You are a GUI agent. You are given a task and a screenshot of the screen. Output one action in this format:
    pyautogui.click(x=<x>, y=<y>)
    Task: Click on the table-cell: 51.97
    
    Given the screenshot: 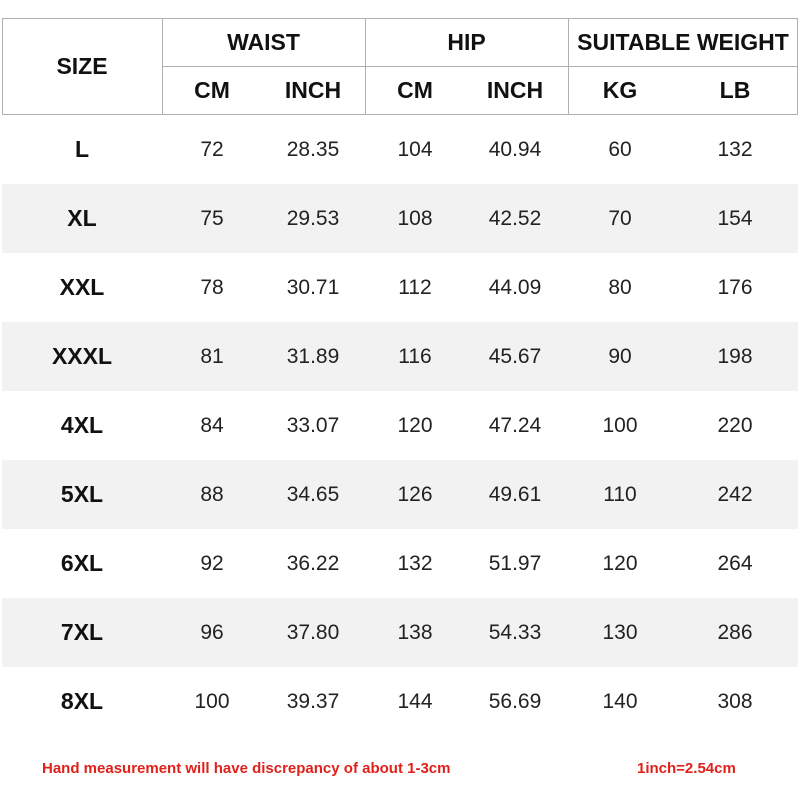 What is the action you would take?
    pyautogui.click(x=515, y=563)
    